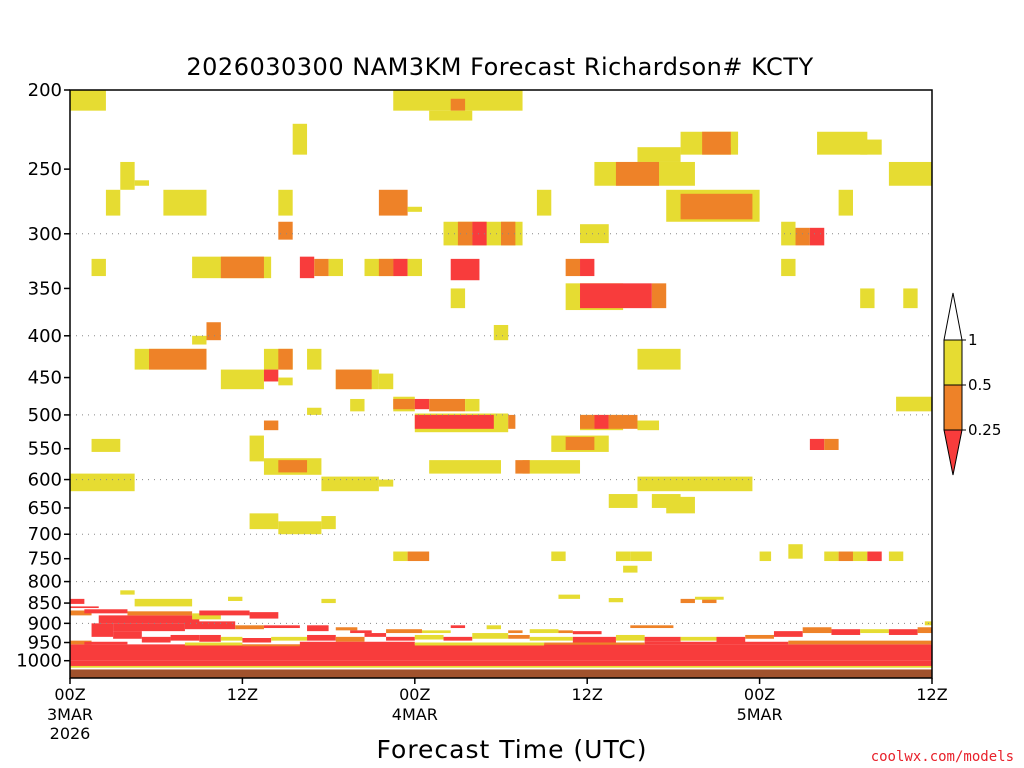  Describe the element at coordinates (759, 694) in the screenshot. I see `xtick-label: 00Z` at that location.